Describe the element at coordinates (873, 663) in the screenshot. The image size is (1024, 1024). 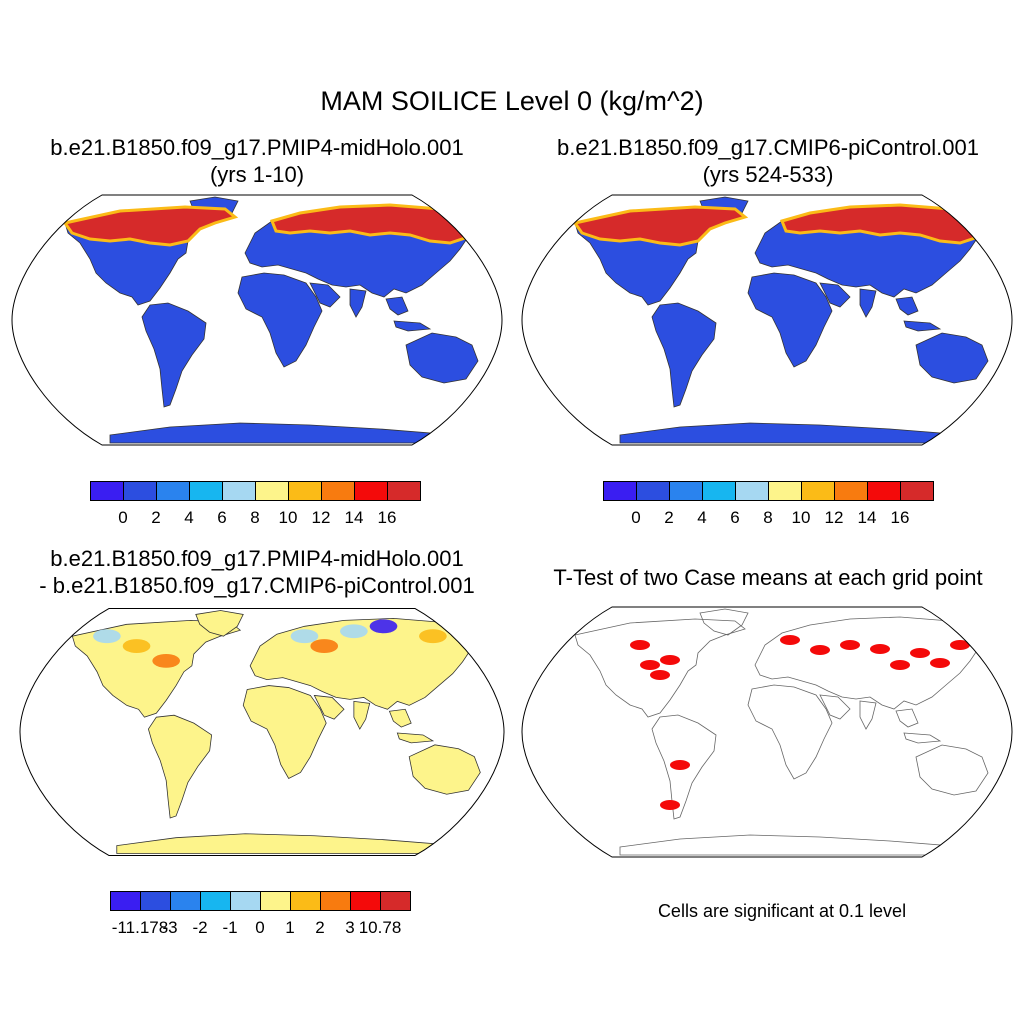
I see `land-eurasia` at that location.